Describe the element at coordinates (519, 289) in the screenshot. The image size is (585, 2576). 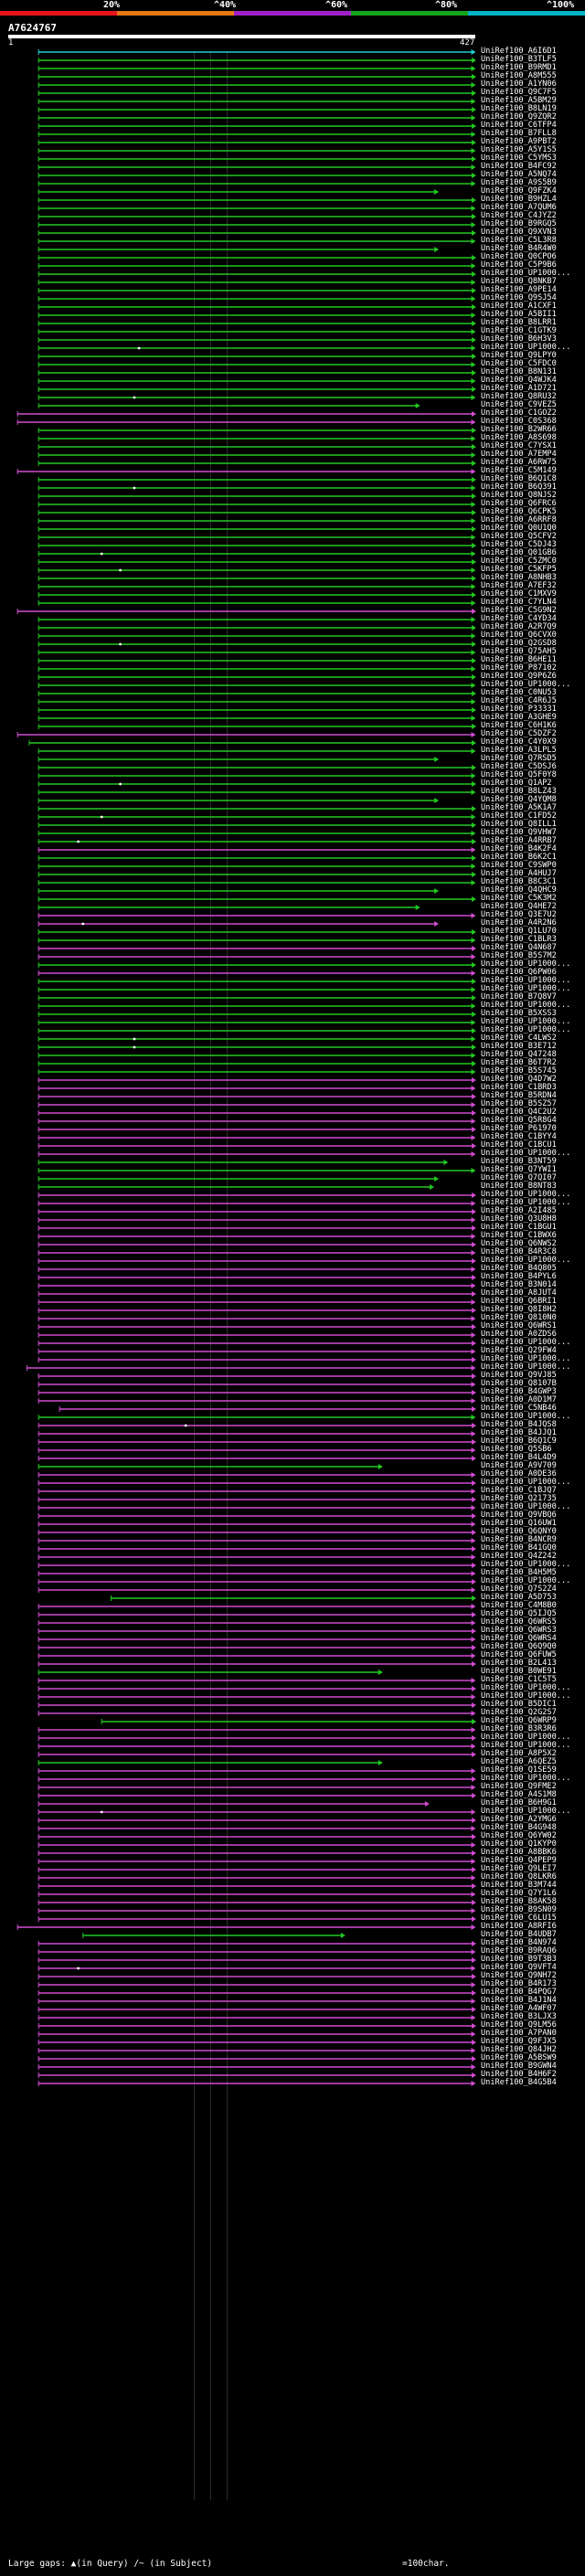
I see `hit-label: UniRef100_A9PE14` at that location.